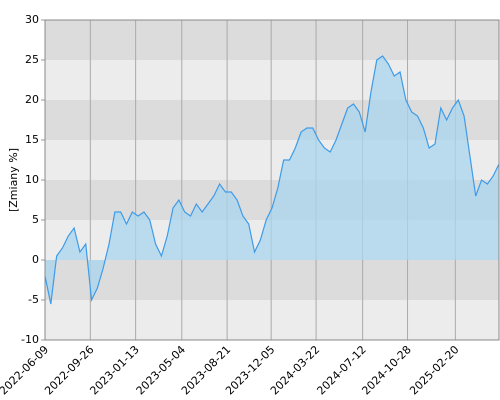 The height and width of the screenshot is (400, 500). I want to click on y-tick-label: 25, so click(32, 59).